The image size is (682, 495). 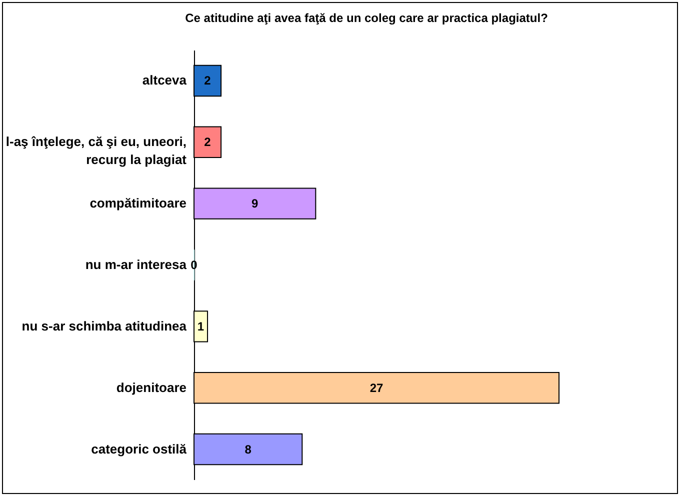 I want to click on y-tick-label: dojenitoare, so click(x=151, y=387).